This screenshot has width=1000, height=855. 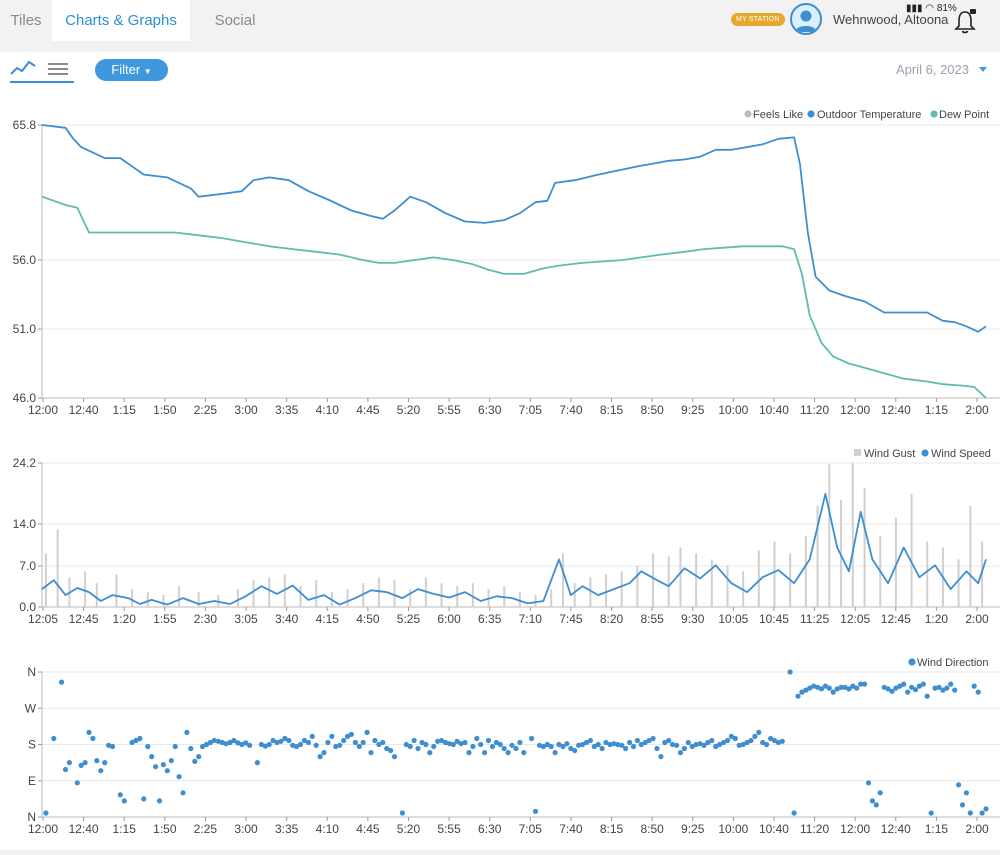 I want to click on tab-charts-graphs: Charts & Graphs, so click(x=121, y=20).